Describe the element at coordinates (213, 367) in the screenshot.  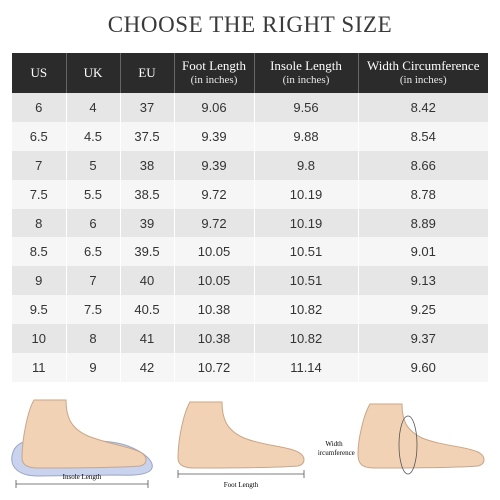
I see `table-cell: 10.72` at that location.